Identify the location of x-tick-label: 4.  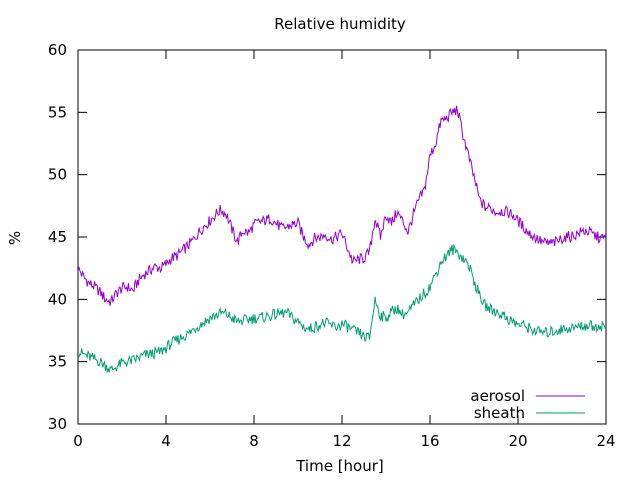
(166, 441).